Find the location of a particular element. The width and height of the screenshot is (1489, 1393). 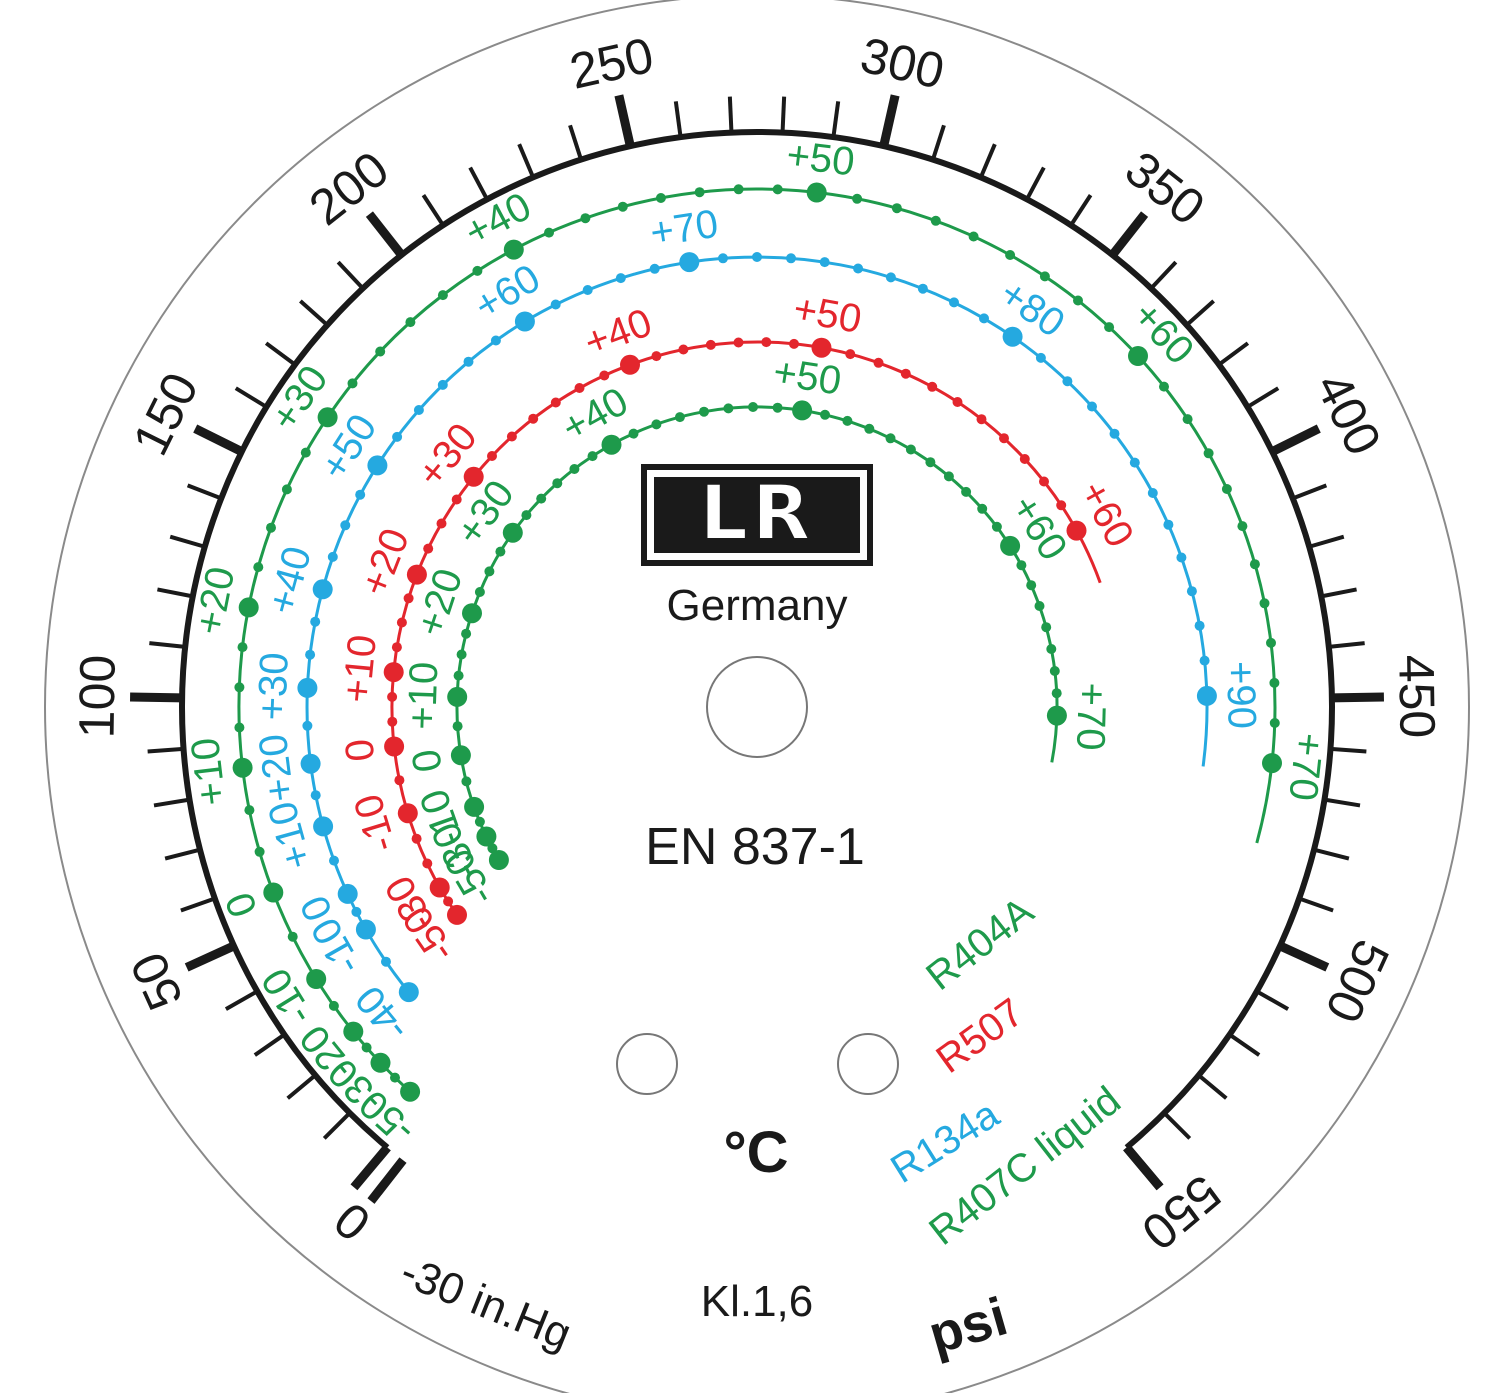

logo-plate is located at coordinates (757, 515).